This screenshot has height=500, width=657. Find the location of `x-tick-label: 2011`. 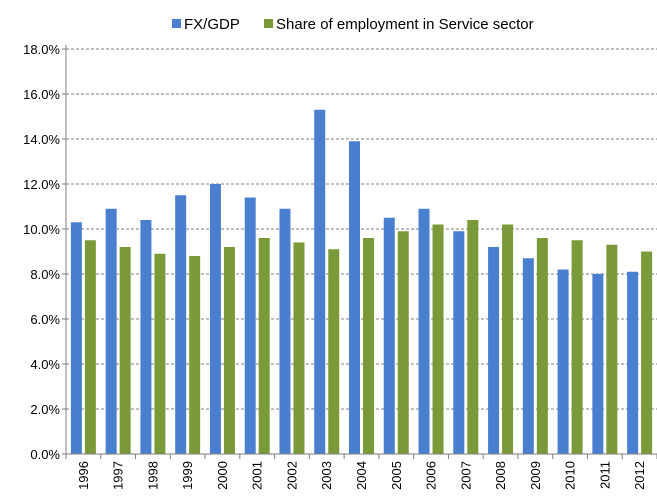

x-tick-label: 2011 is located at coordinates (604, 475).